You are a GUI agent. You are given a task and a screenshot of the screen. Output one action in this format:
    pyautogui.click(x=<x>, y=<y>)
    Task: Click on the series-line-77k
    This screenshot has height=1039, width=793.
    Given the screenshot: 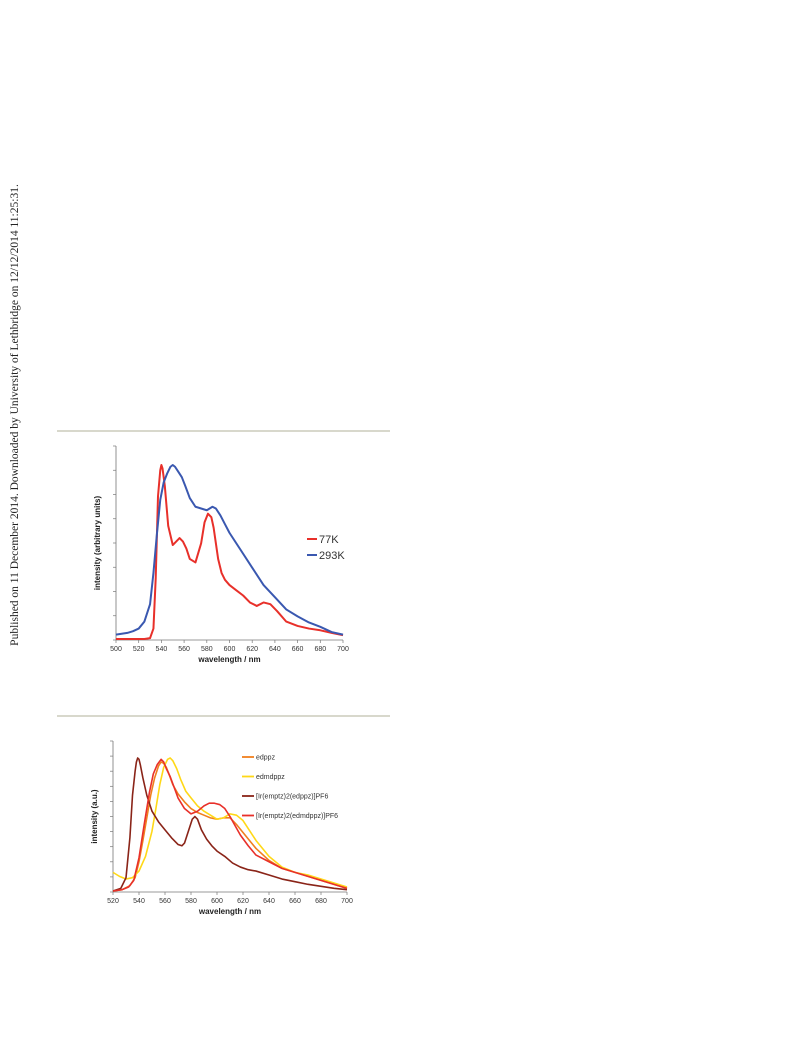 What is the action you would take?
    pyautogui.click(x=230, y=552)
    